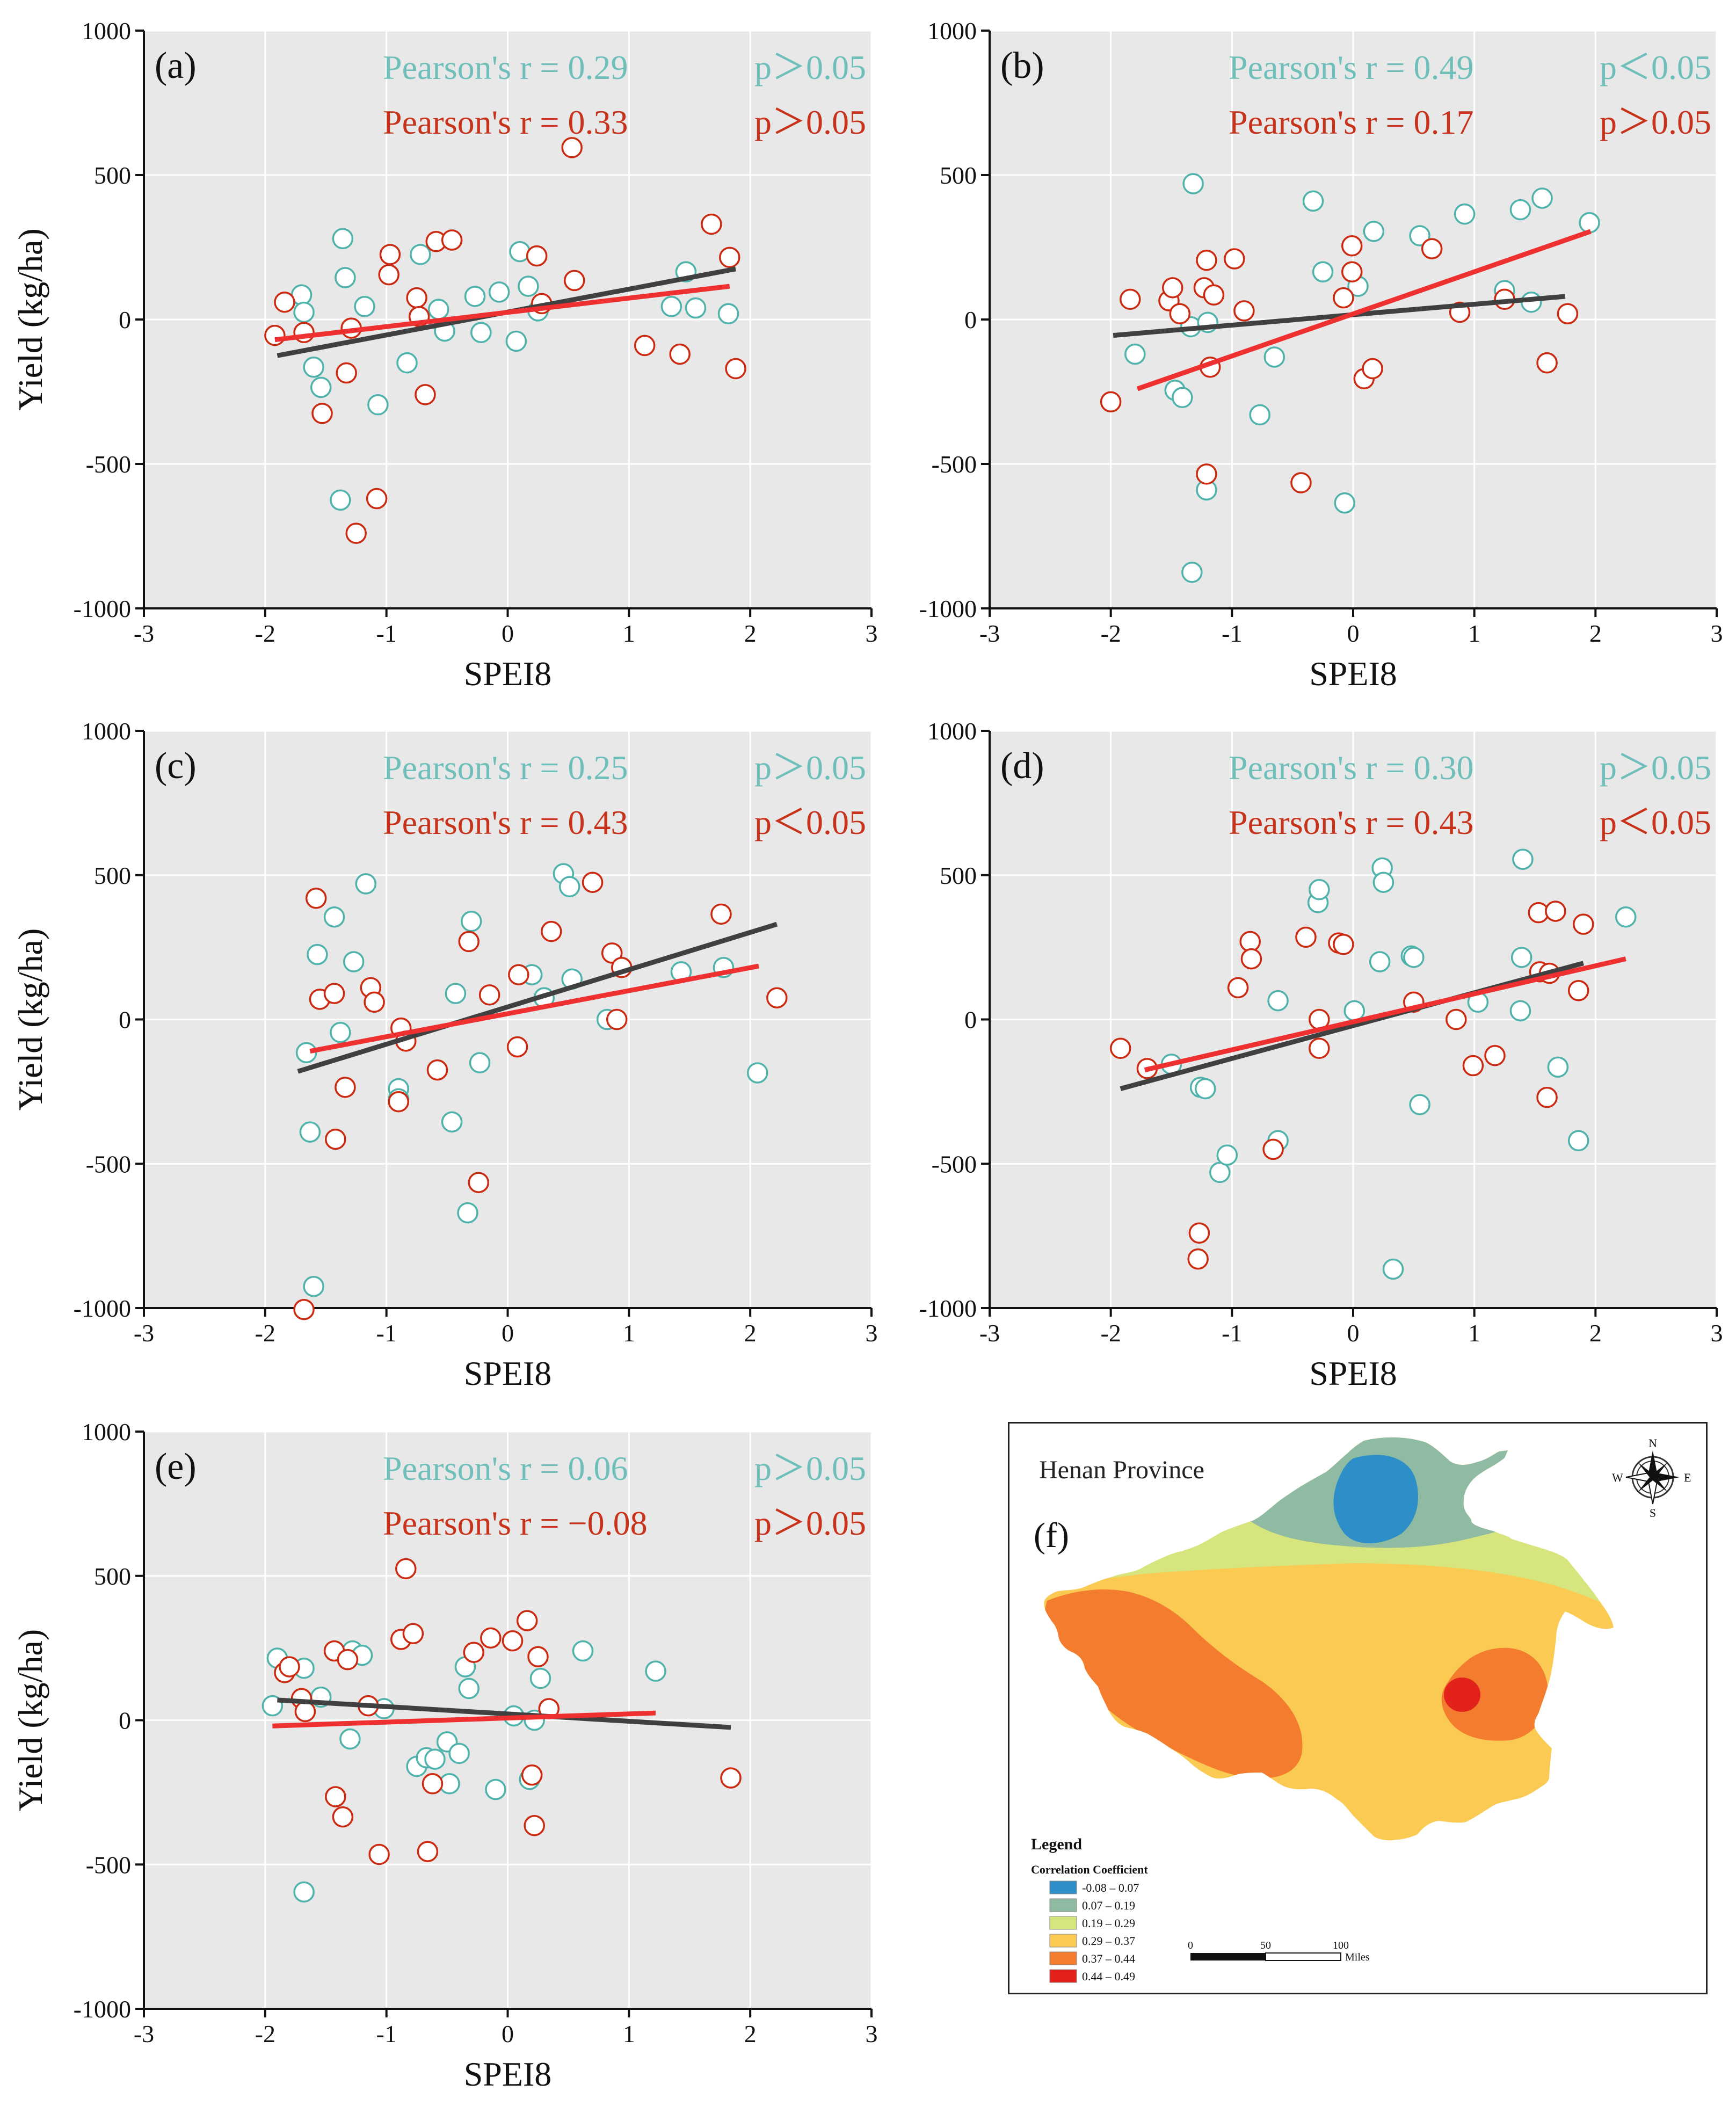 The height and width of the screenshot is (2113, 1736). What do you see at coordinates (1089, 1870) in the screenshot?
I see `legend-subheading: Correlation Coefficient` at bounding box center [1089, 1870].